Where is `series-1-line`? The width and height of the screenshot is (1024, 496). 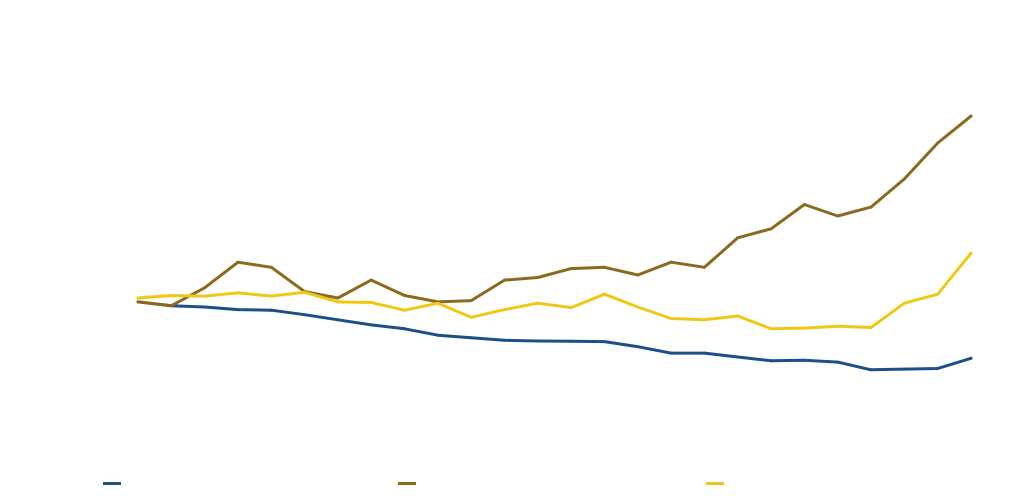
series-1-line is located at coordinates (554, 336).